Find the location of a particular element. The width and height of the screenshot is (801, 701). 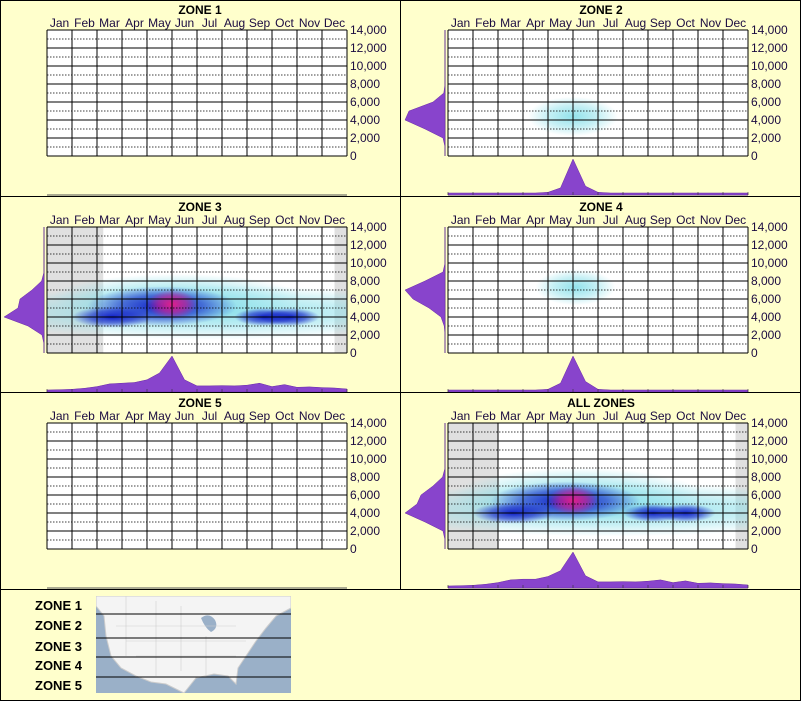

panel-title: ALL ZONES is located at coordinates (601, 403).